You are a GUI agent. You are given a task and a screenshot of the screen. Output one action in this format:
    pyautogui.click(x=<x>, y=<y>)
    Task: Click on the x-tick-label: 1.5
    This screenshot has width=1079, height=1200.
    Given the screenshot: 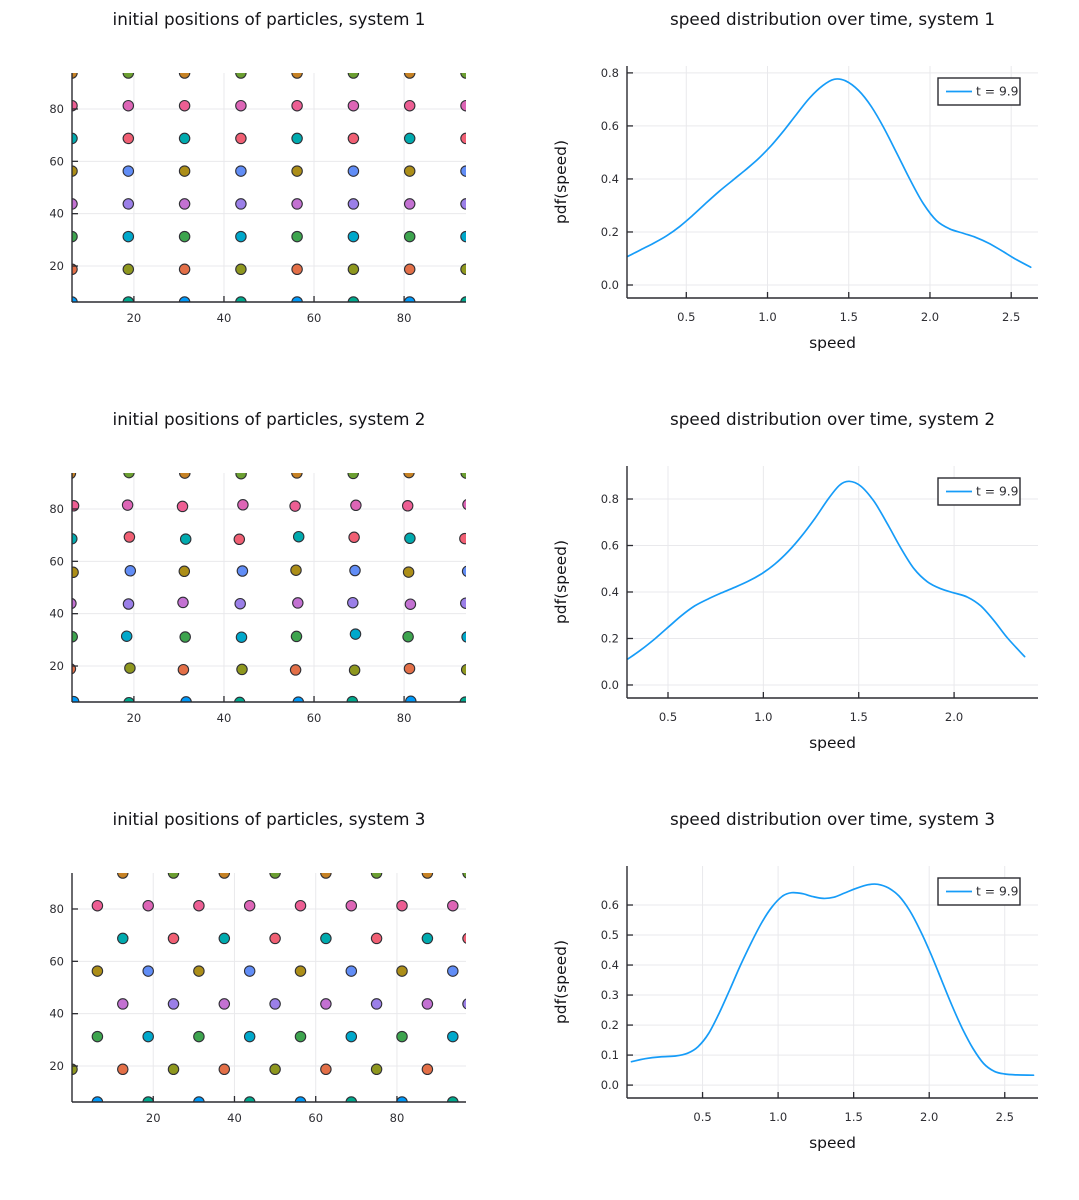 What is the action you would take?
    pyautogui.click(x=854, y=1117)
    